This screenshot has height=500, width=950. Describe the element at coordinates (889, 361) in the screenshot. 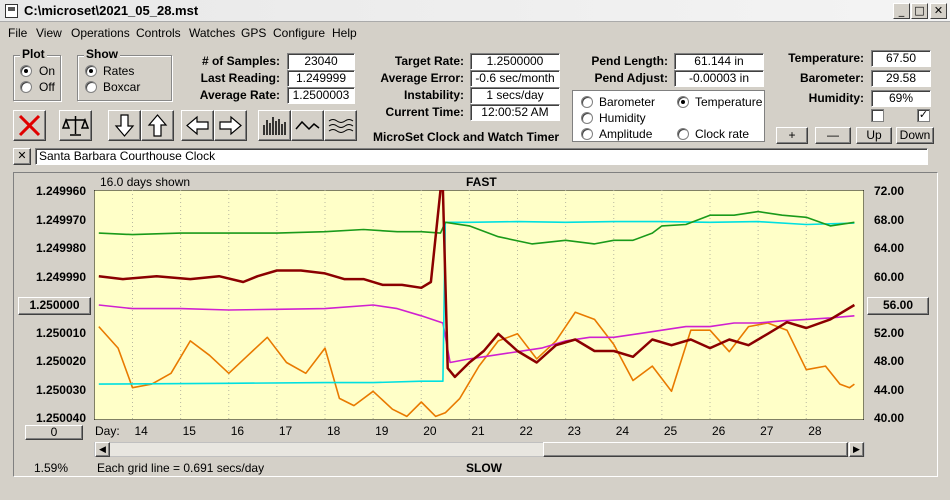

I see `right-tick: 48.00` at that location.